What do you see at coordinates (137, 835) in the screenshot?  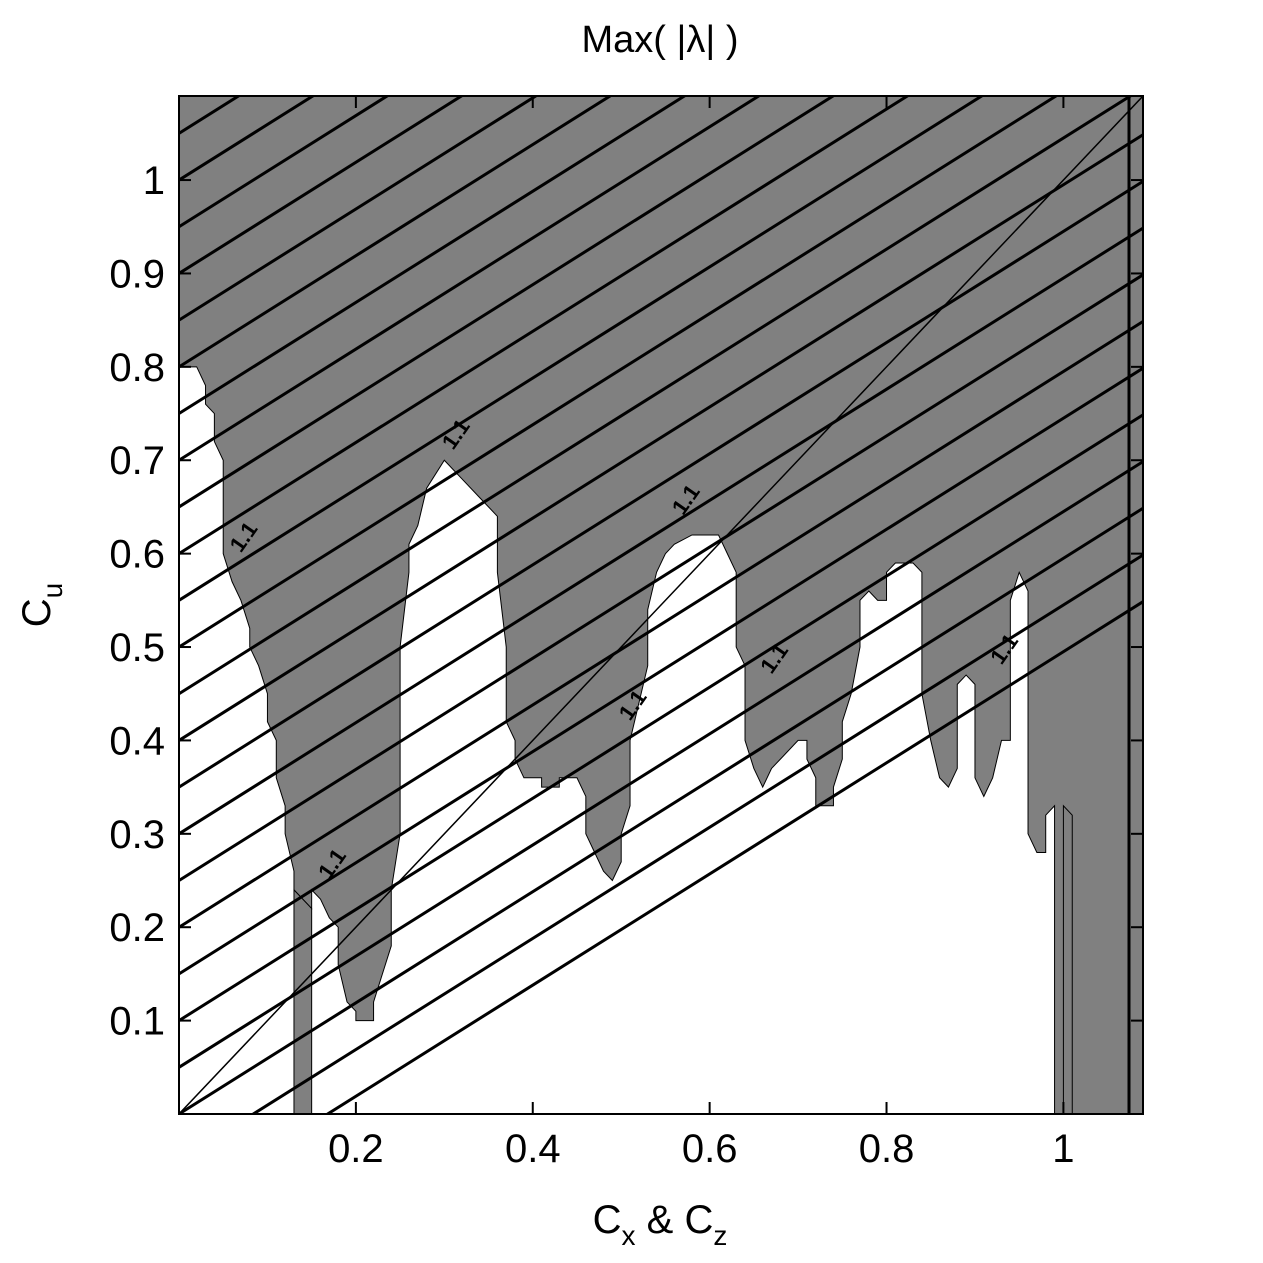 I see `y-tick-label: 0.3` at bounding box center [137, 835].